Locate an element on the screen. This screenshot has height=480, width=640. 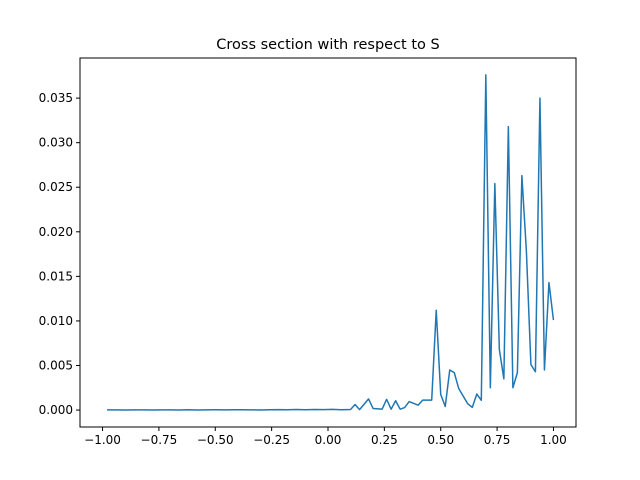
x-tick-label: 0.25 is located at coordinates (384, 440).